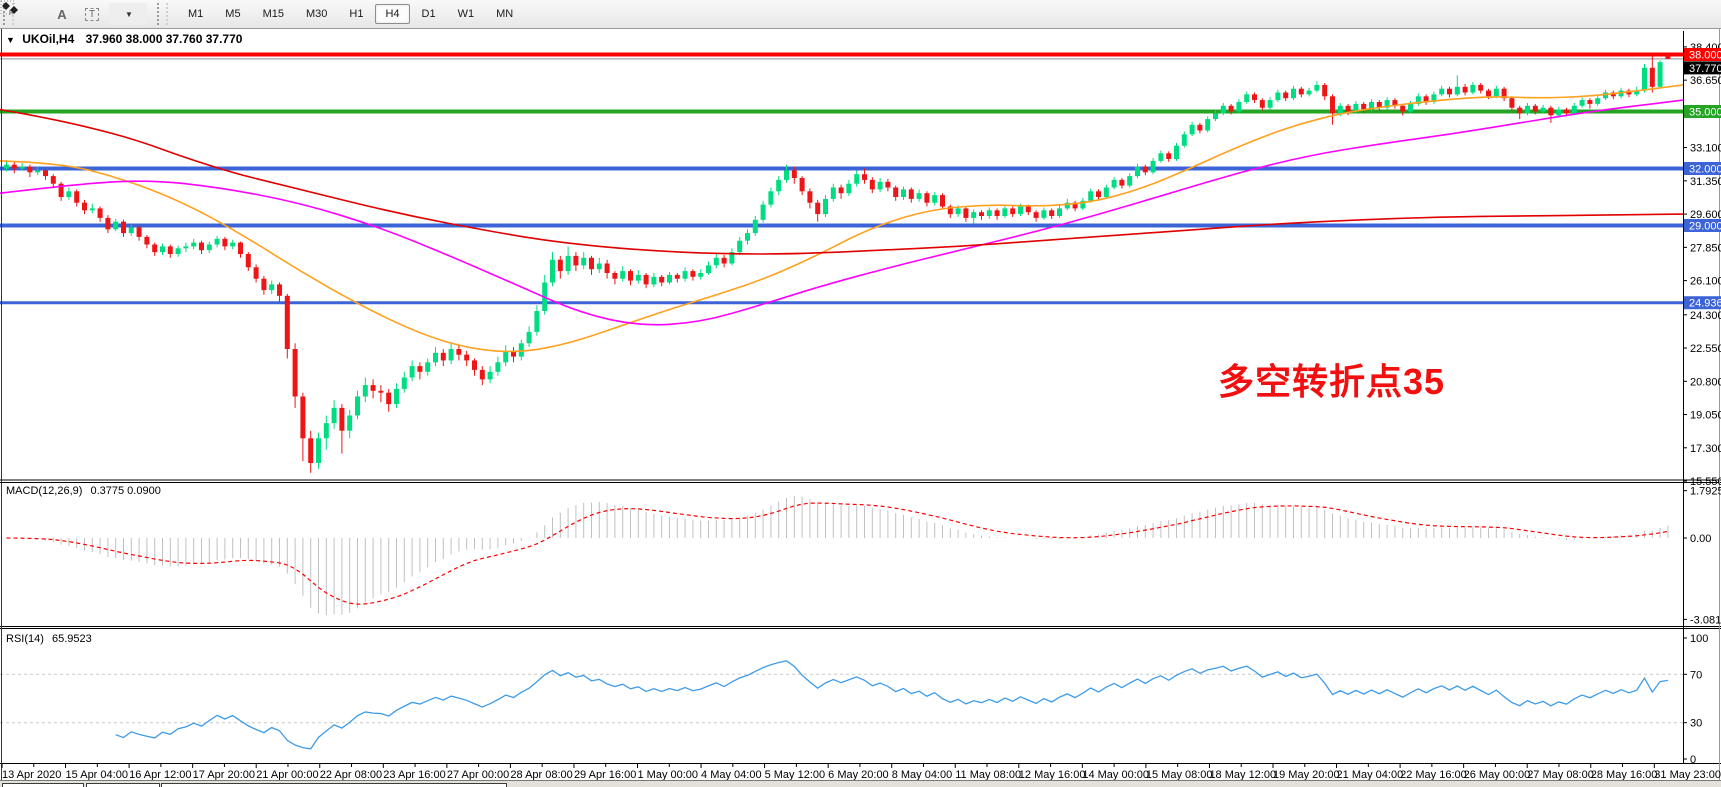  I want to click on rsi-line, so click(891, 705).